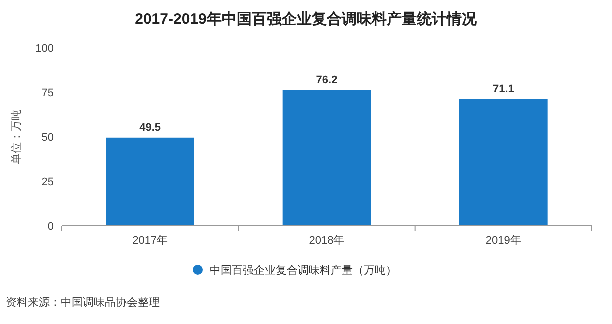  I want to click on y-axis-title: 单位：万吨, so click(16, 137).